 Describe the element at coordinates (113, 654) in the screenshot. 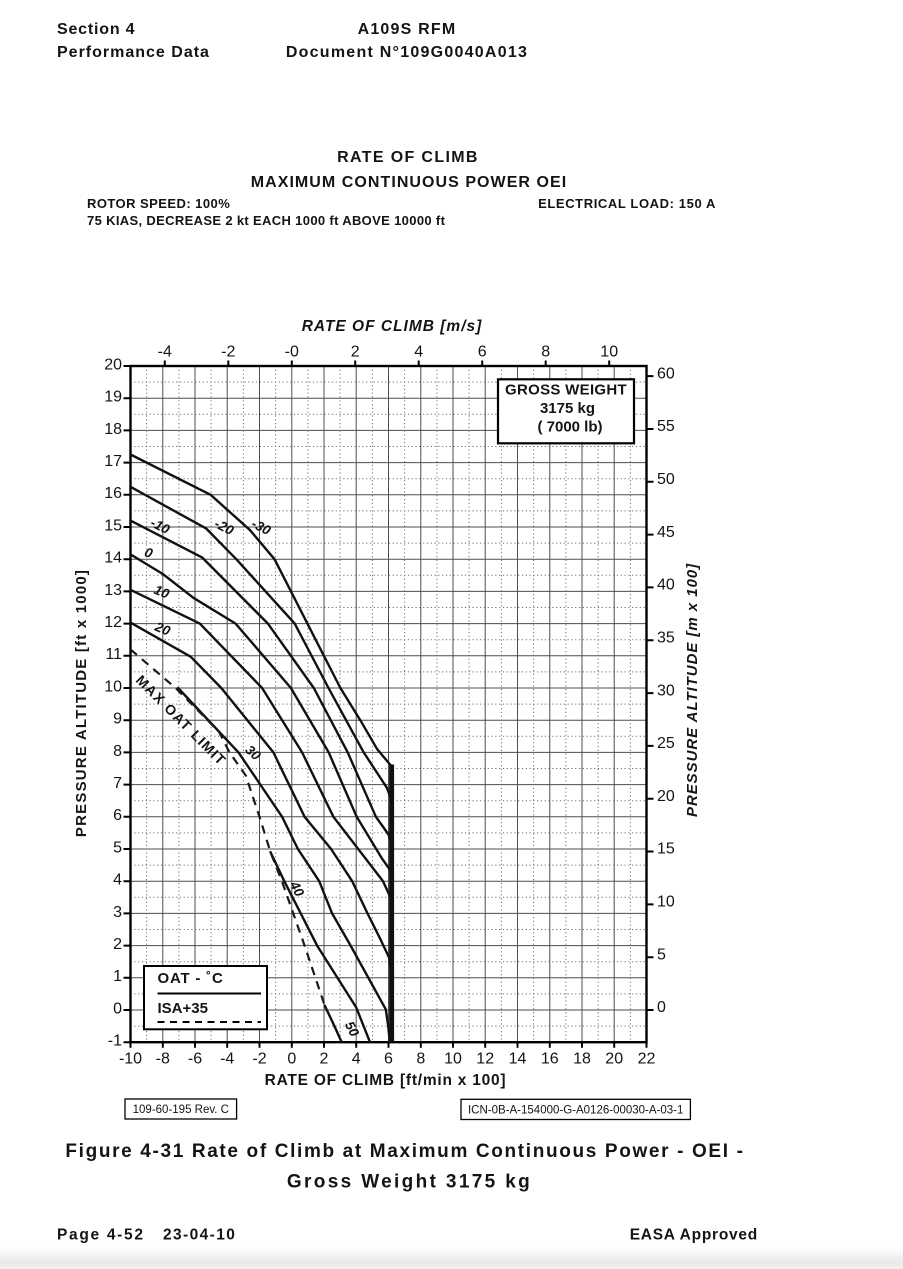

I see `svg-text: 11` at that location.